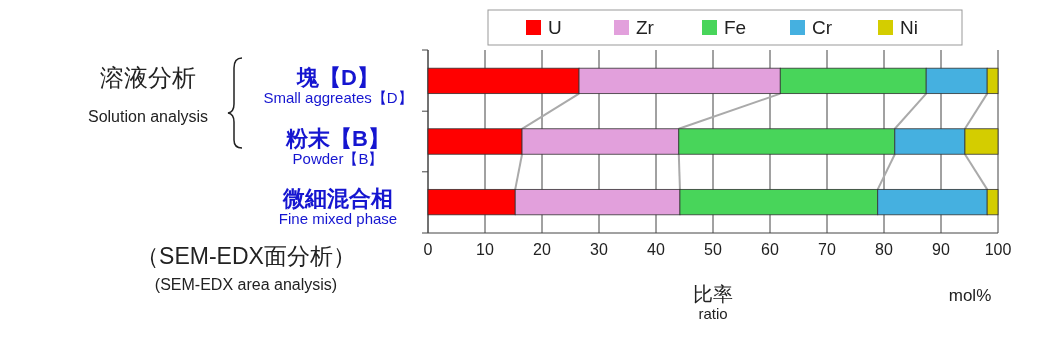 The height and width of the screenshot is (337, 1058). What do you see at coordinates (970, 295) in the screenshot?
I see `text: mol%` at bounding box center [970, 295].